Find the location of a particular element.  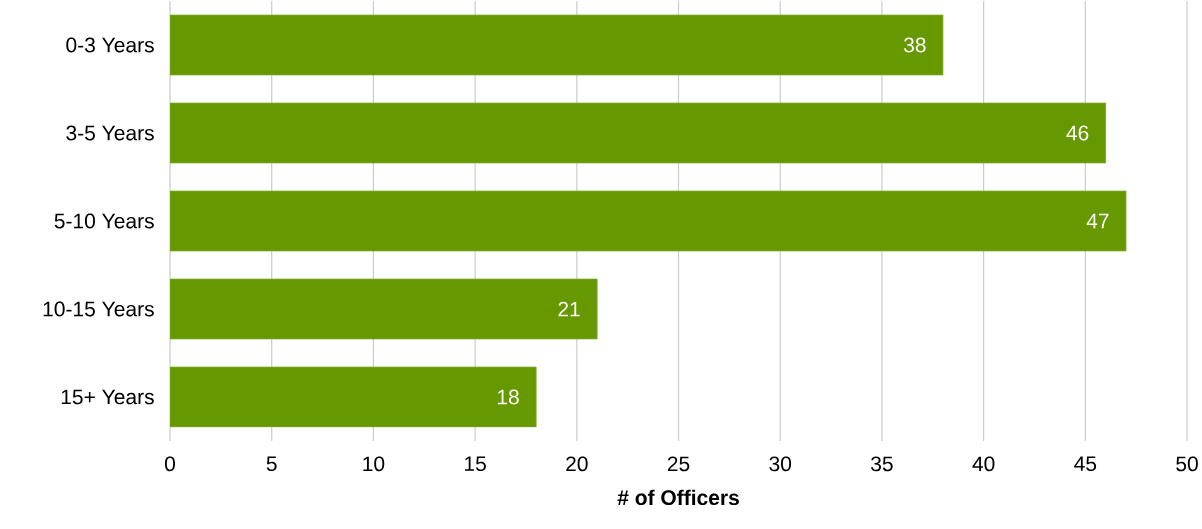

y-tick-label: 0-3 Years is located at coordinates (110, 45).